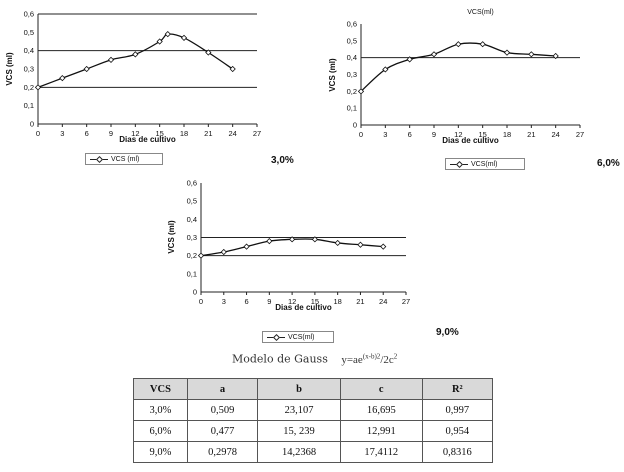  Describe the element at coordinates (447, 332) in the screenshot. I see `label-9pct: 9,0%` at that location.